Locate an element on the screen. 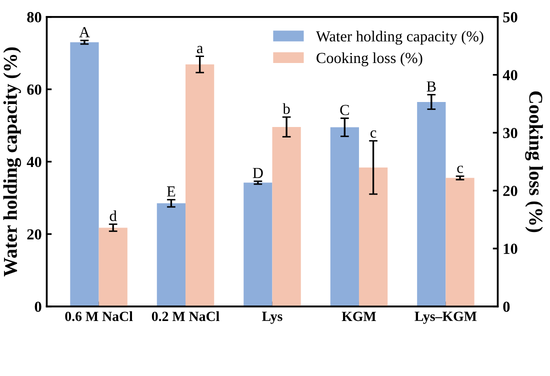 Image resolution: width=550 pixels, height=376 pixels. x-tick-label: 0.6 M NaCl is located at coordinates (99, 316).